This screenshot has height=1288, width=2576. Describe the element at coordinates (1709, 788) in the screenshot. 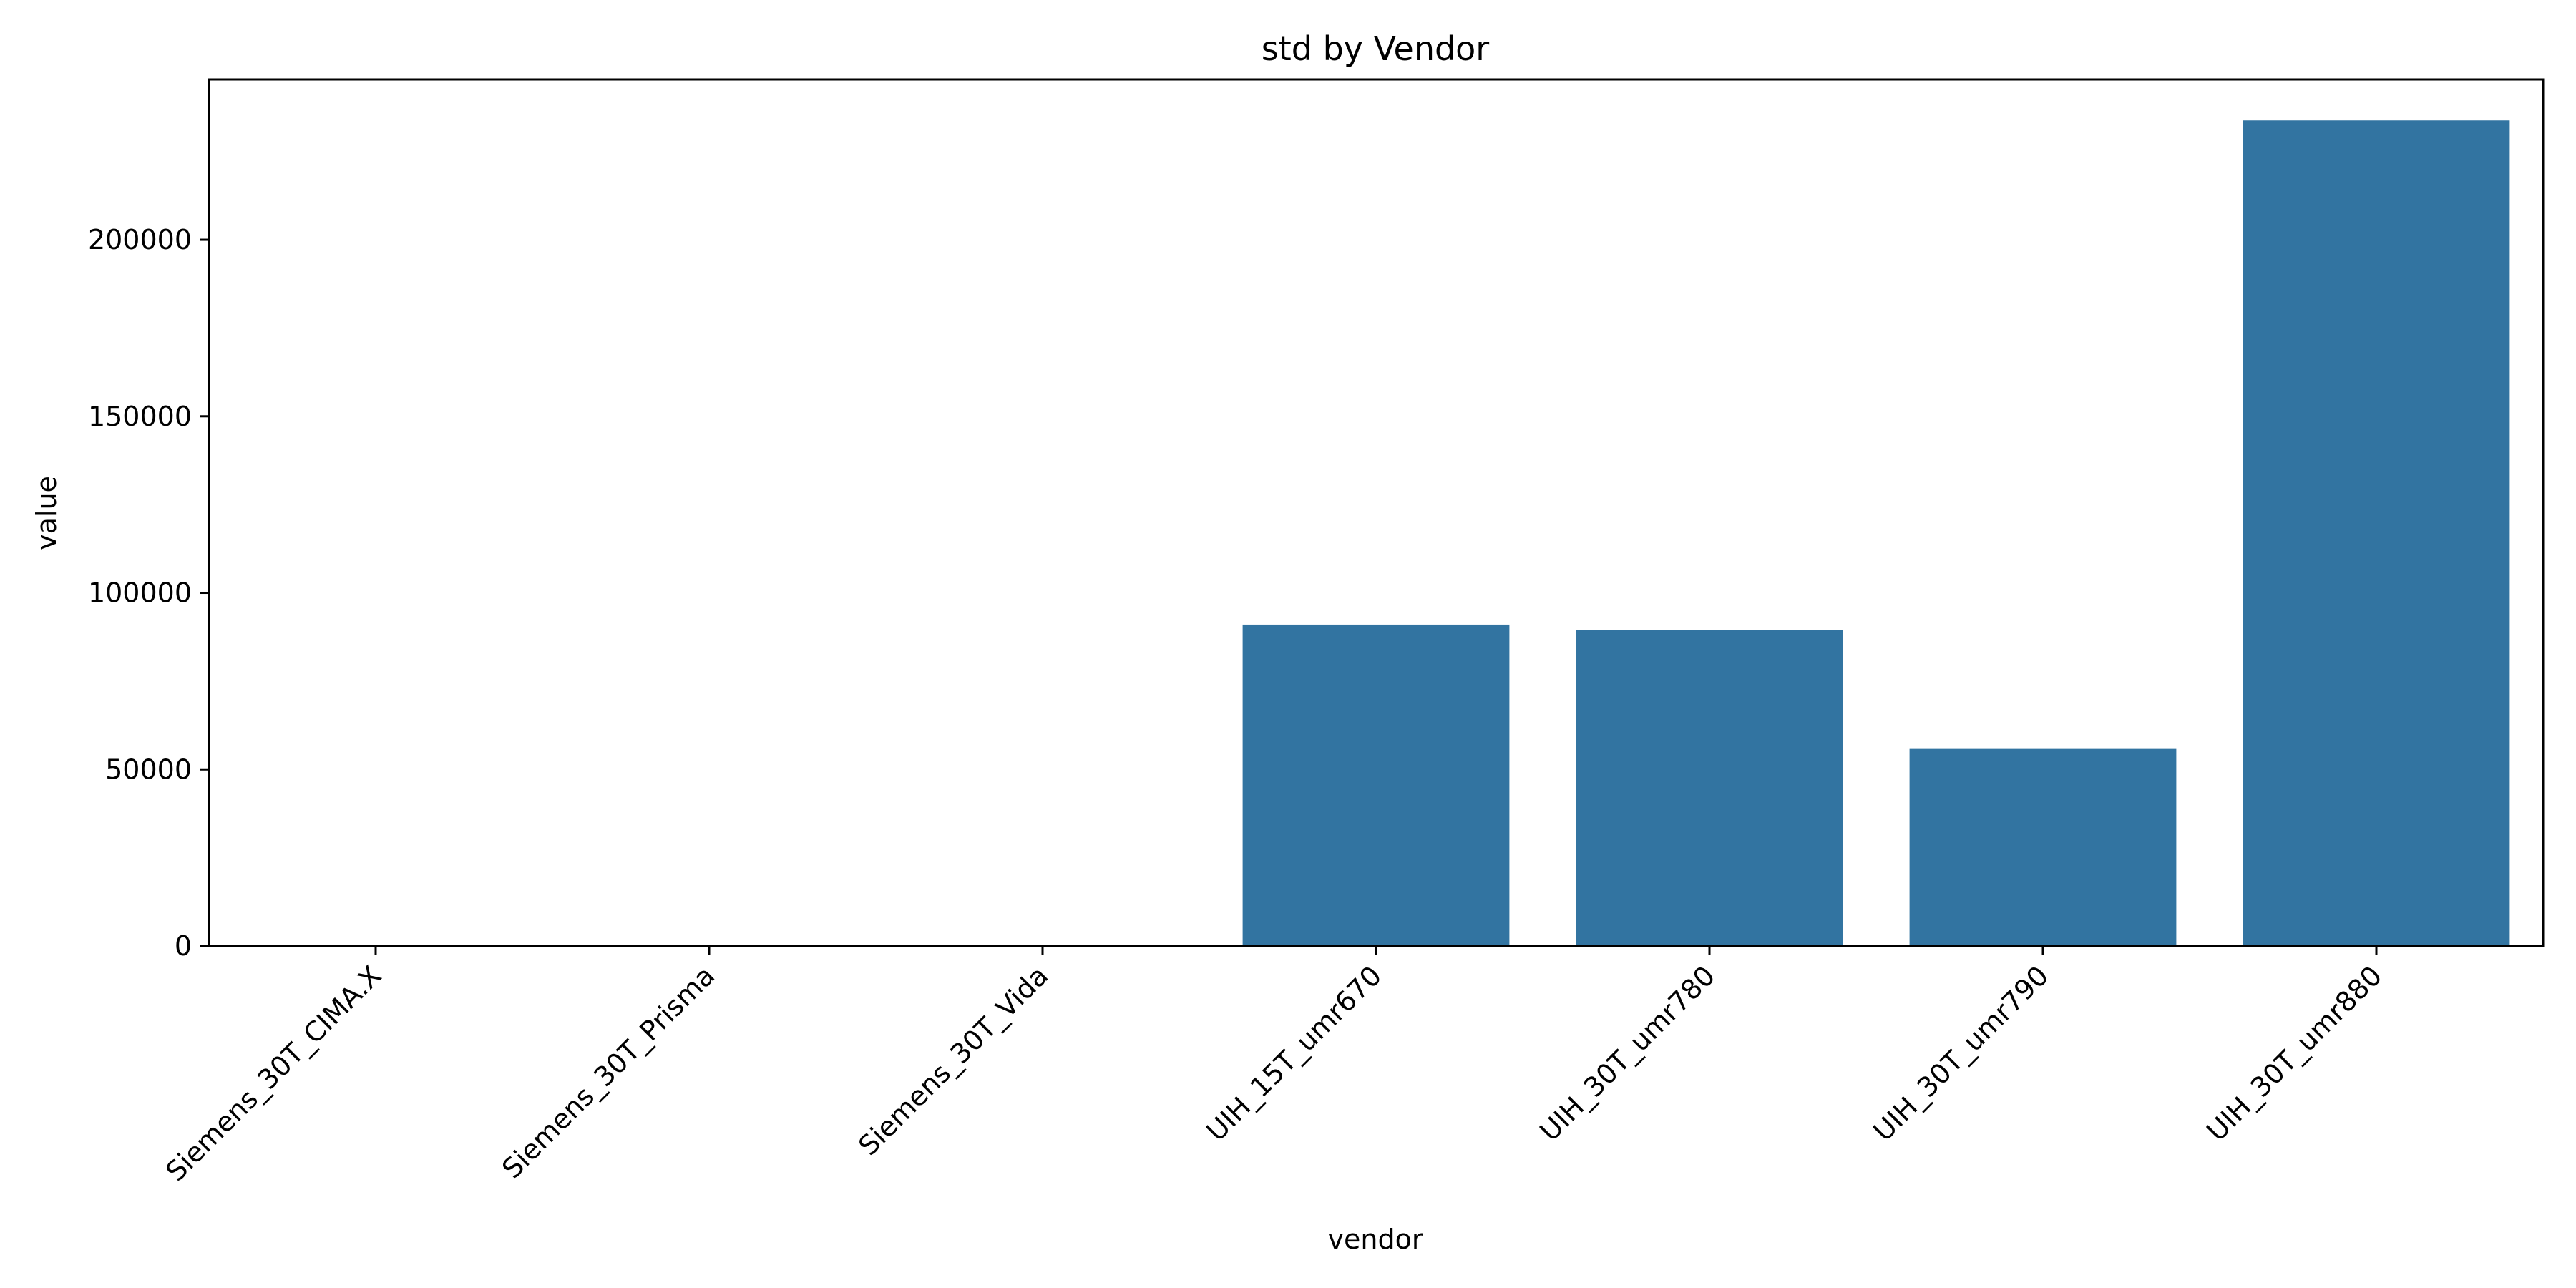

I see `bar-UIH_30T_umr780` at that location.